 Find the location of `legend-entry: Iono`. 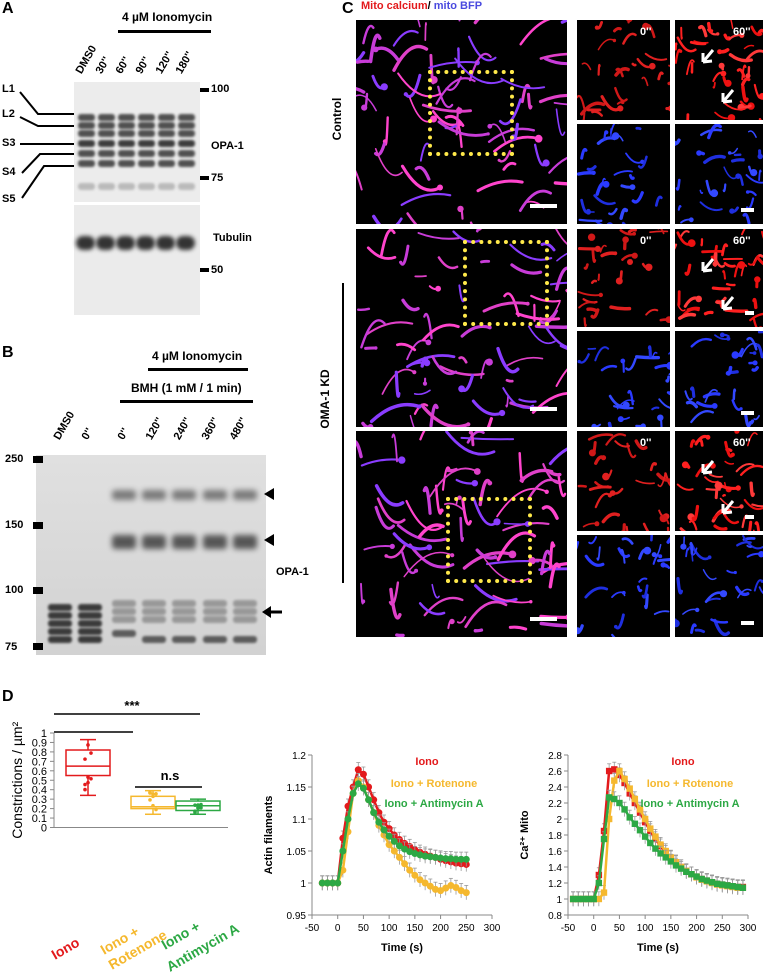

legend-entry: Iono is located at coordinates (682, 762).